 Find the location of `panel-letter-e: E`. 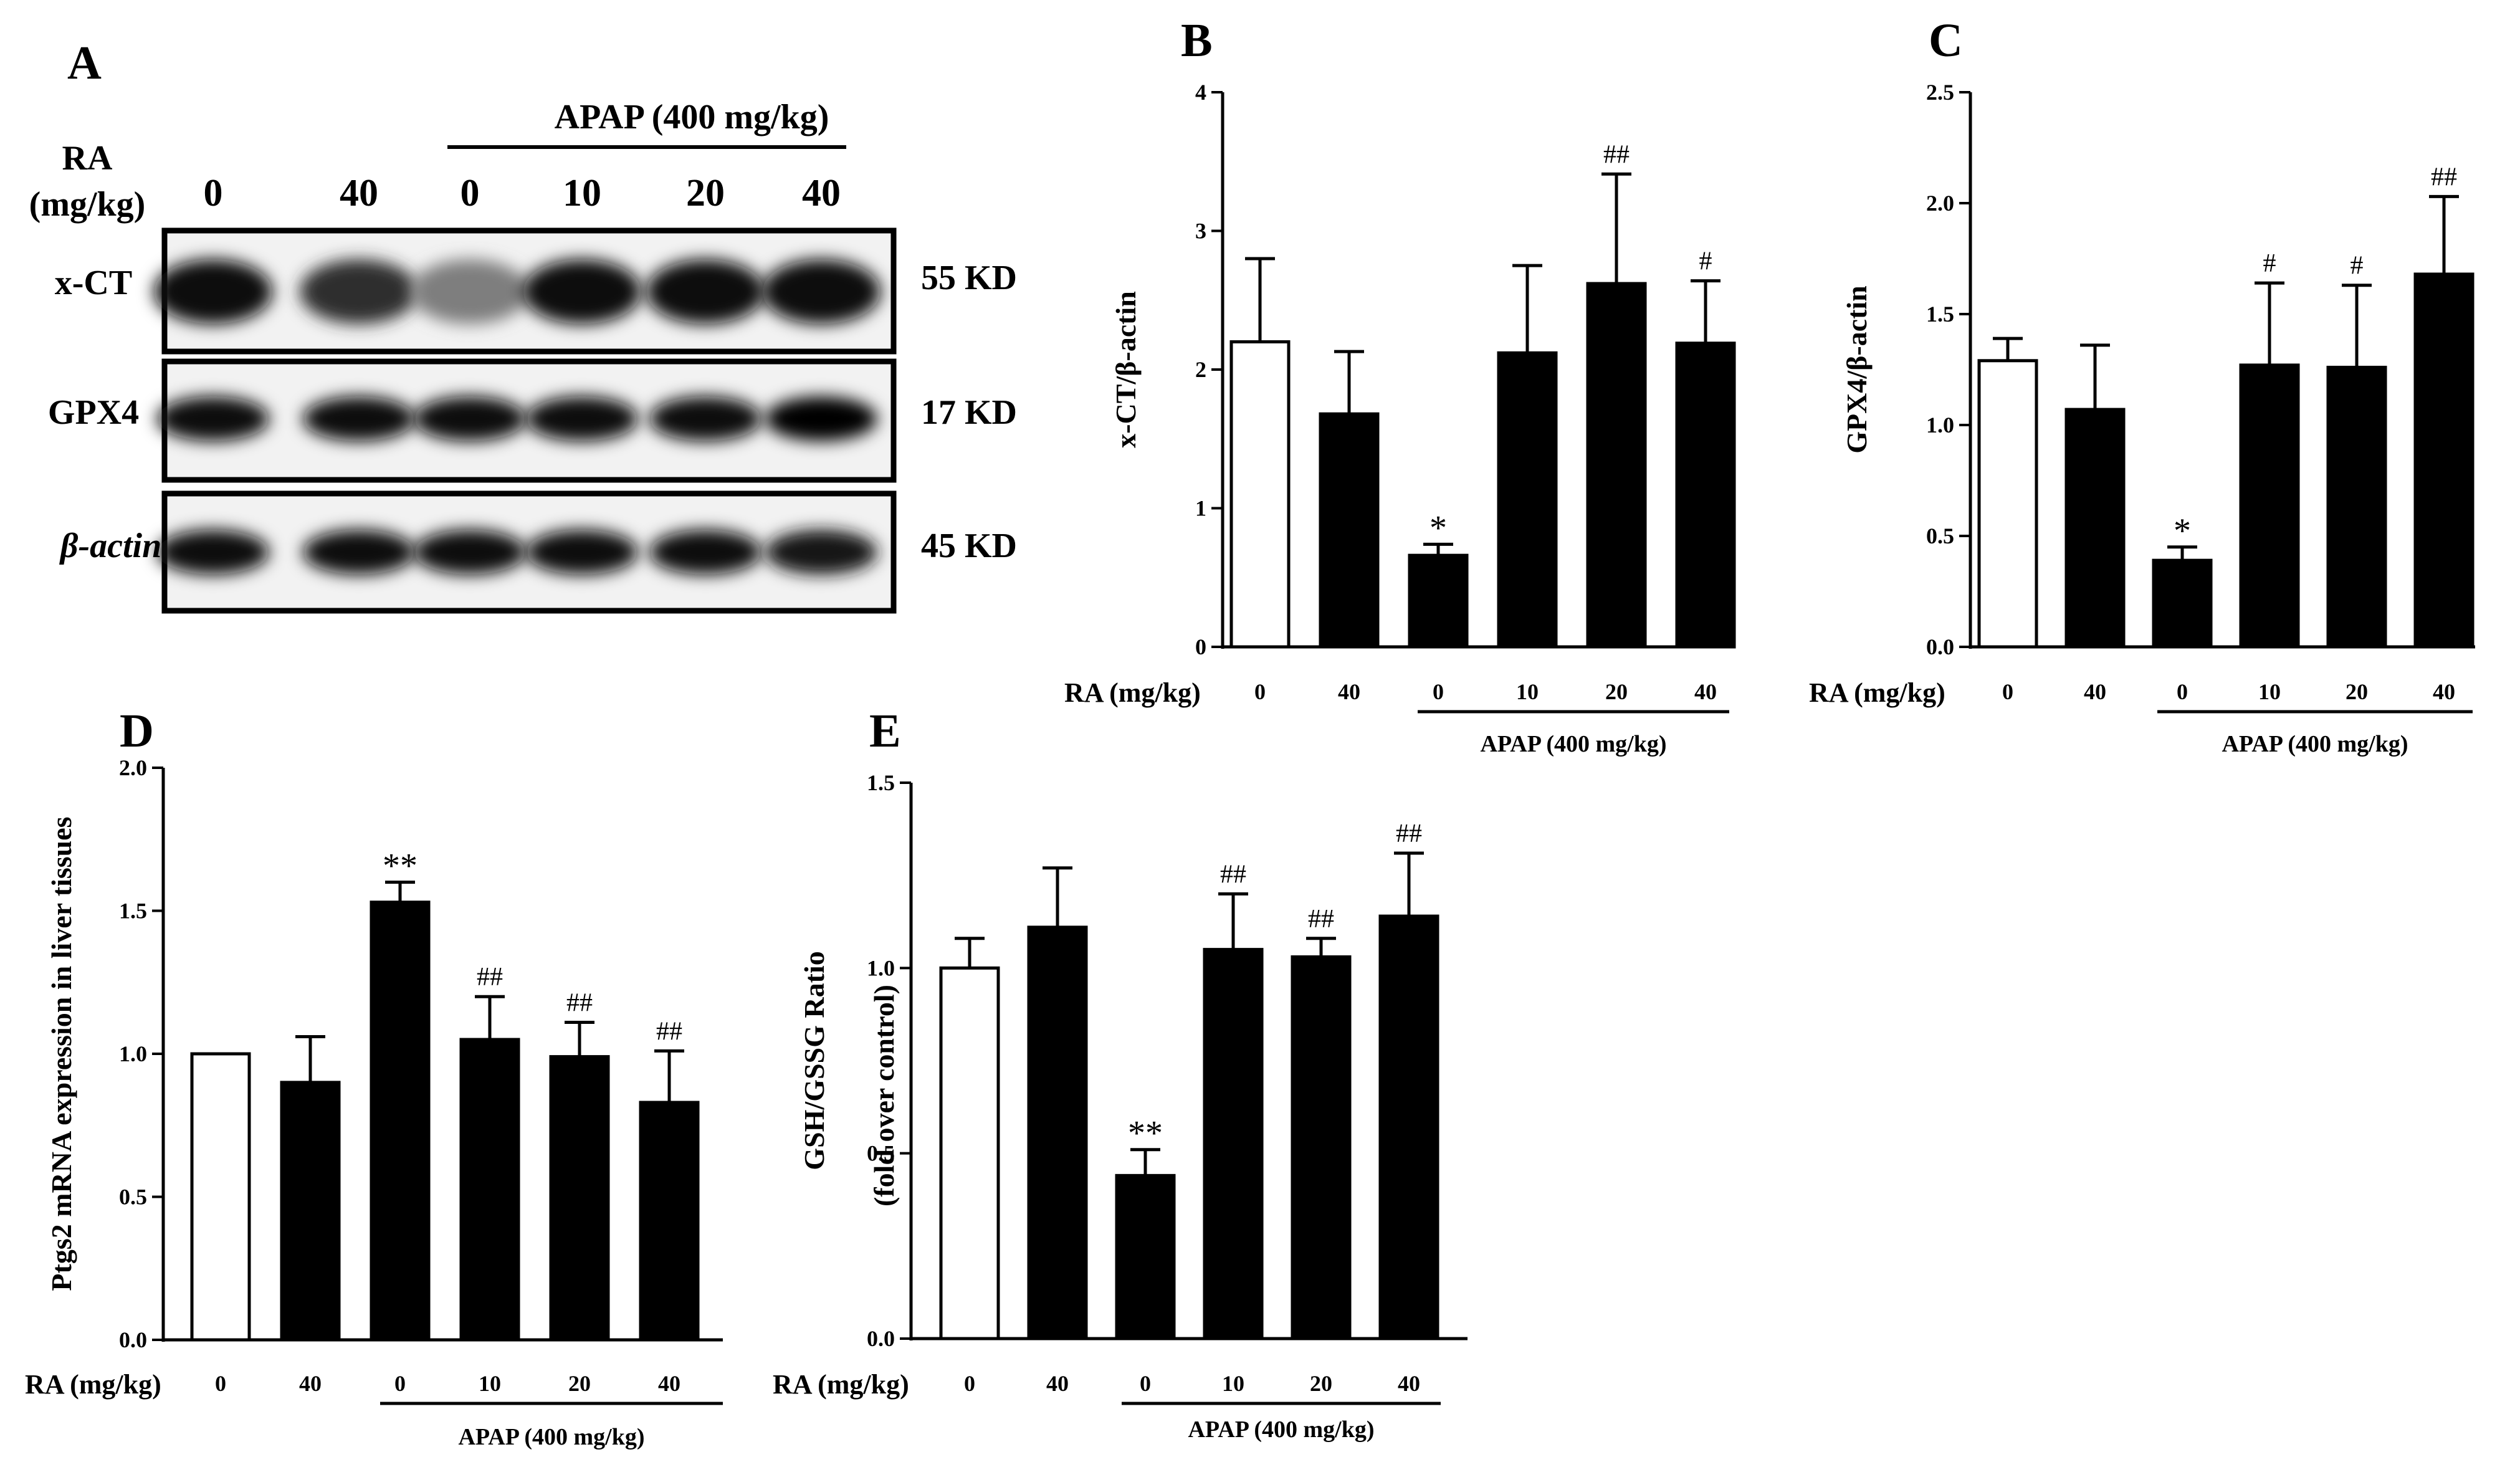

panel-letter-e: E is located at coordinates (885, 731).